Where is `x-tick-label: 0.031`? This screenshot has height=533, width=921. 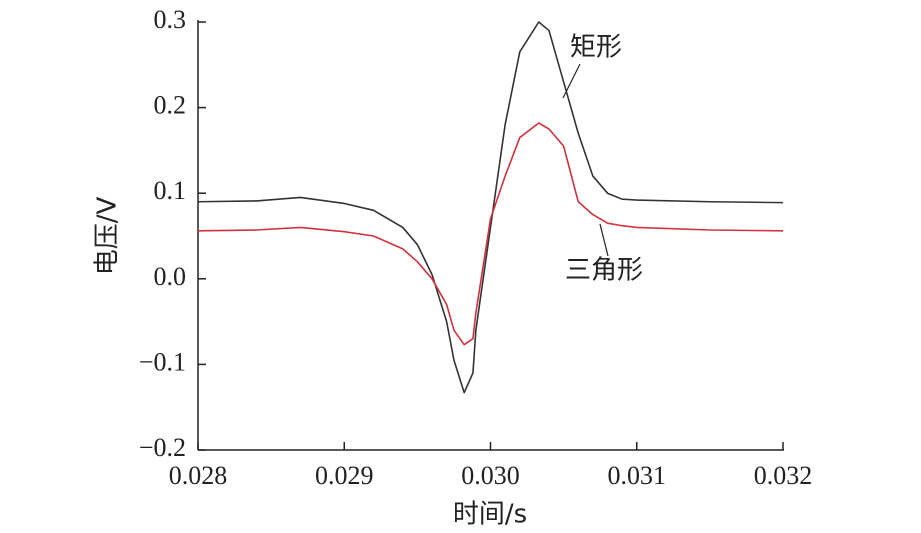 x-tick-label: 0.031 is located at coordinates (637, 475).